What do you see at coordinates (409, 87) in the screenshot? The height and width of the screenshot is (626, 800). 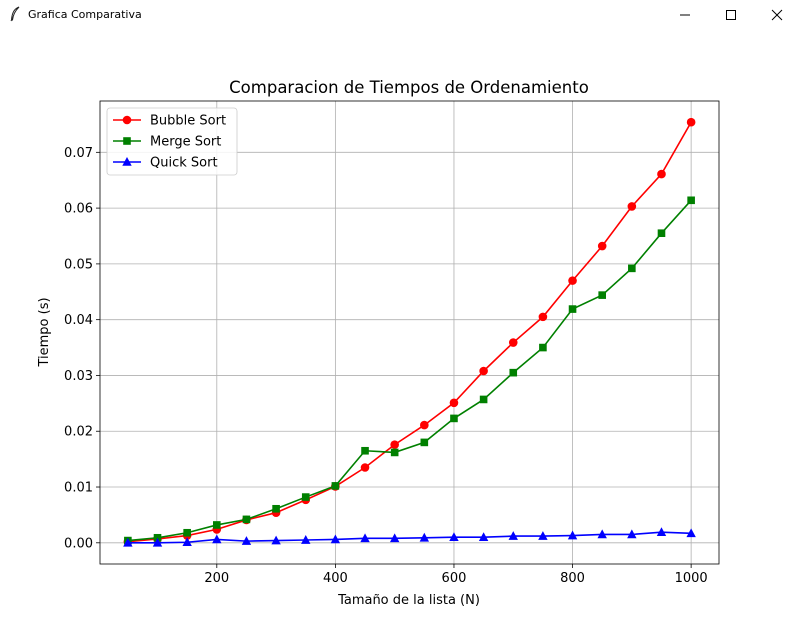 I see `chart-title: Comparacion de Tiempos de Ordenamiento` at bounding box center [409, 87].